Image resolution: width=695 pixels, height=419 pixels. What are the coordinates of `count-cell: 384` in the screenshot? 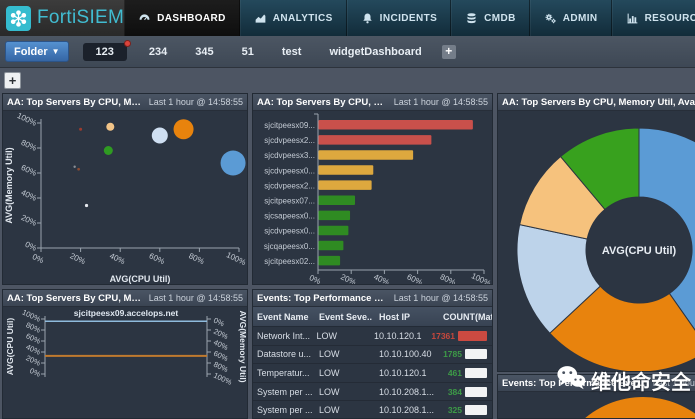 It's located at (465, 391).